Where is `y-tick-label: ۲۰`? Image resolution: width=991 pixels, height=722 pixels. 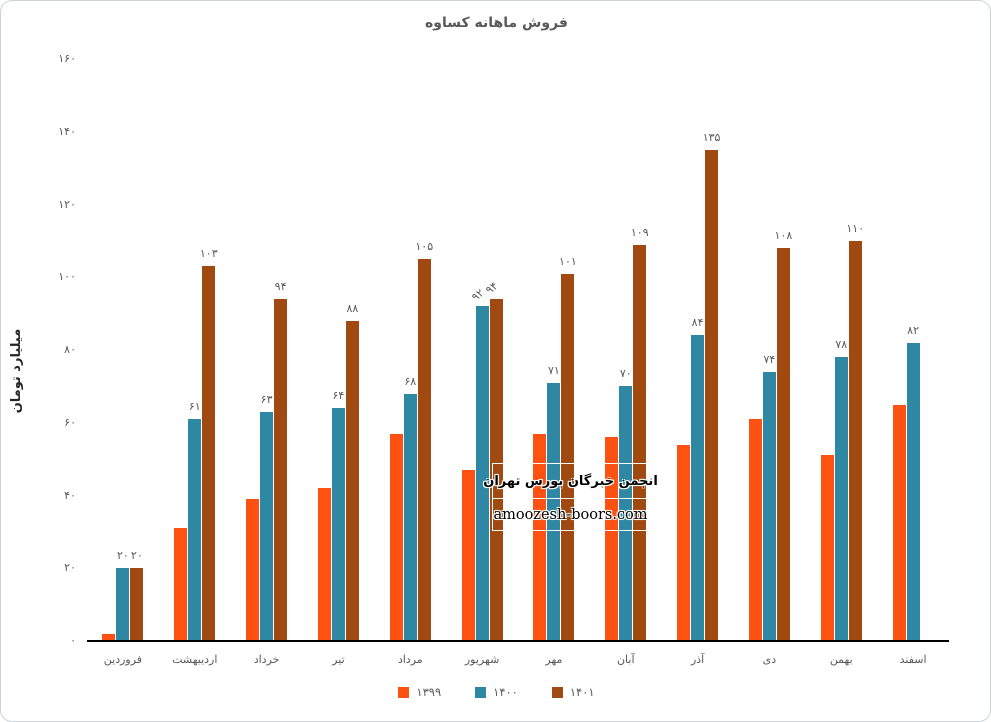
y-tick-label: ۲۰ is located at coordinates (70, 568).